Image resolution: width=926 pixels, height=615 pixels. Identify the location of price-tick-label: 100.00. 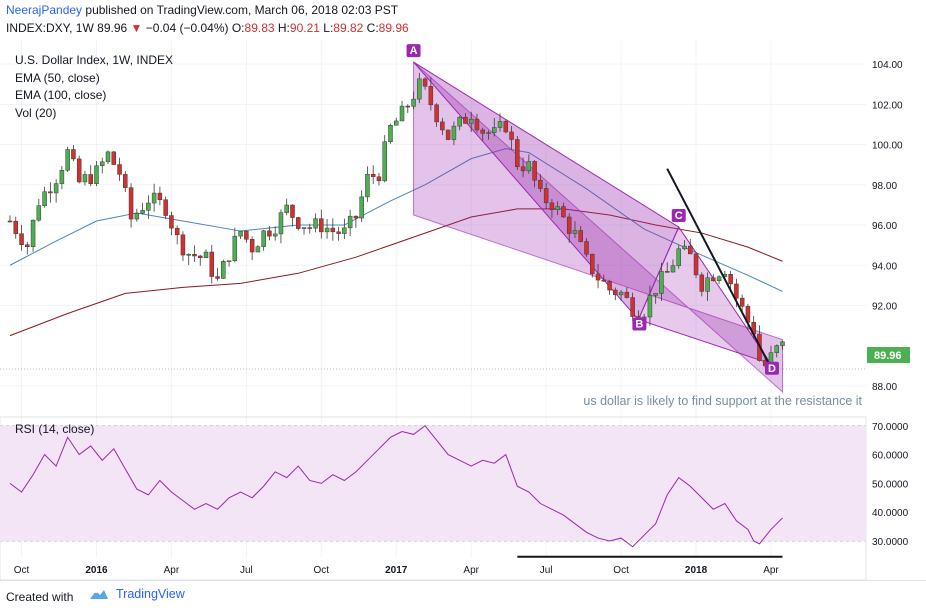
(887, 146).